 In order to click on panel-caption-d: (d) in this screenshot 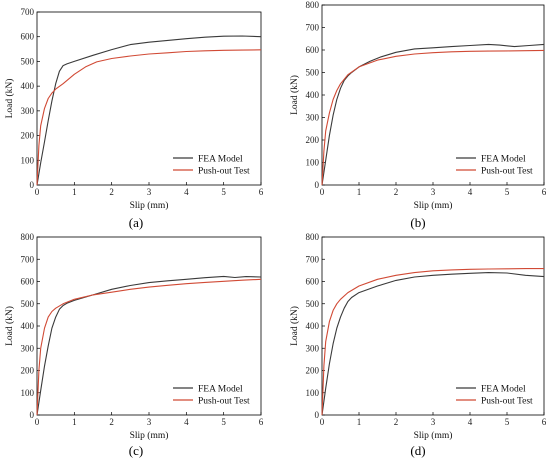, I will do `click(417, 450)`.